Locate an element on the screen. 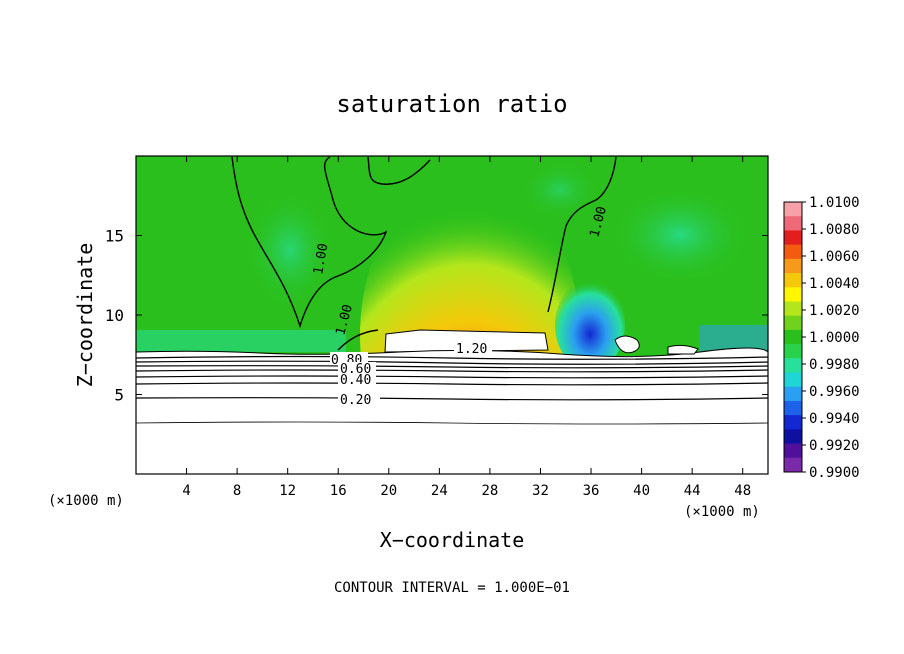 The width and height of the screenshot is (904, 654). x-tick-label: 4 is located at coordinates (186, 491).